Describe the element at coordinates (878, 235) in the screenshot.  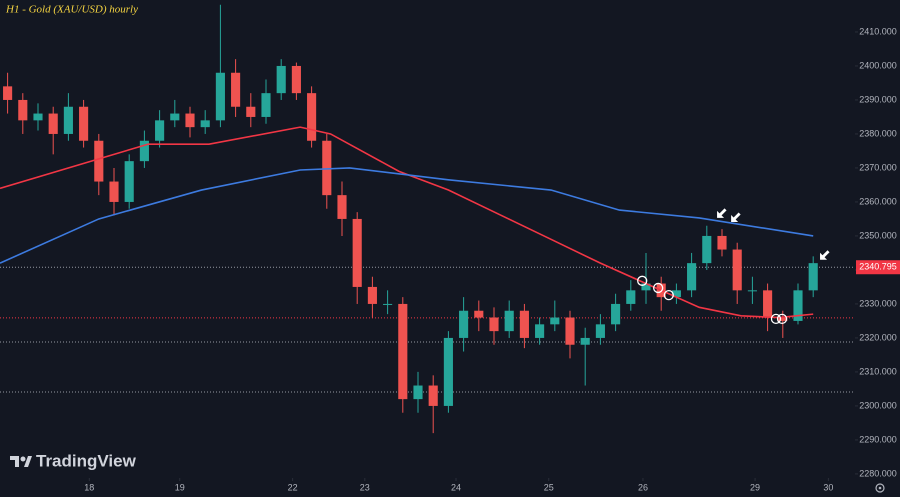
I see `y-tick-label: 2350.000` at that location.